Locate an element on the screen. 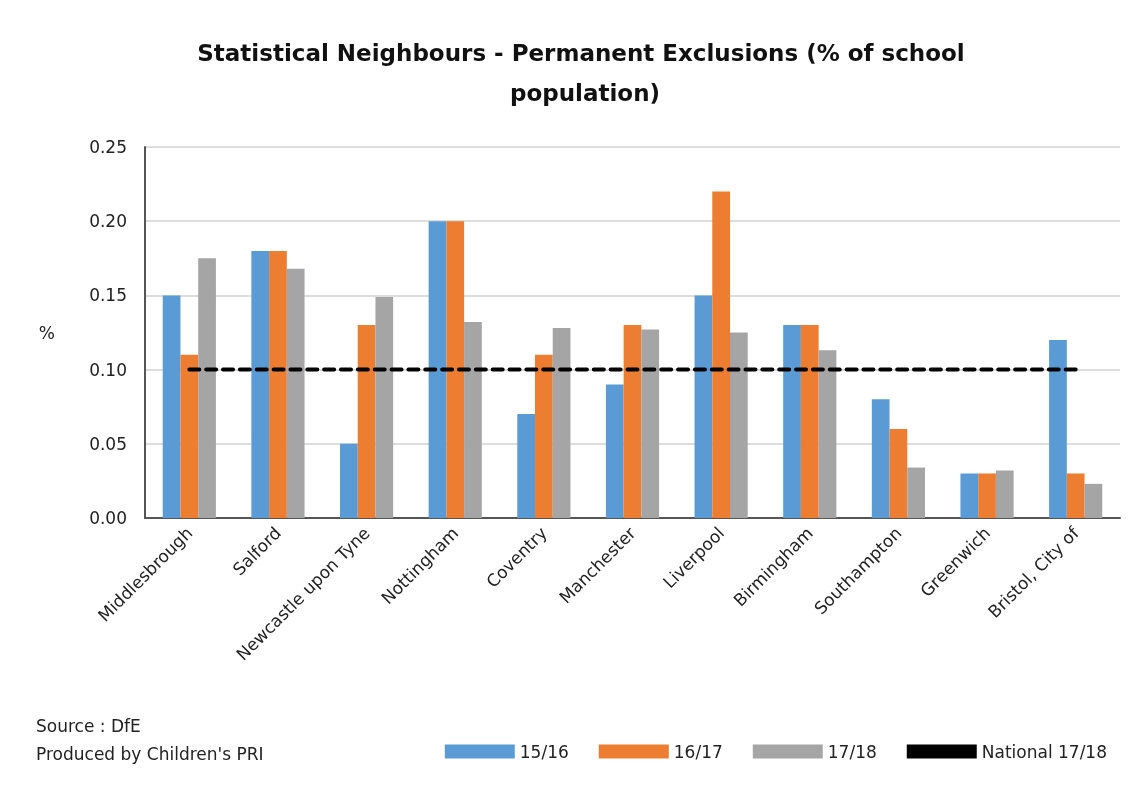 This screenshot has width=1142, height=787. y-axis-title: % is located at coordinates (46, 332).